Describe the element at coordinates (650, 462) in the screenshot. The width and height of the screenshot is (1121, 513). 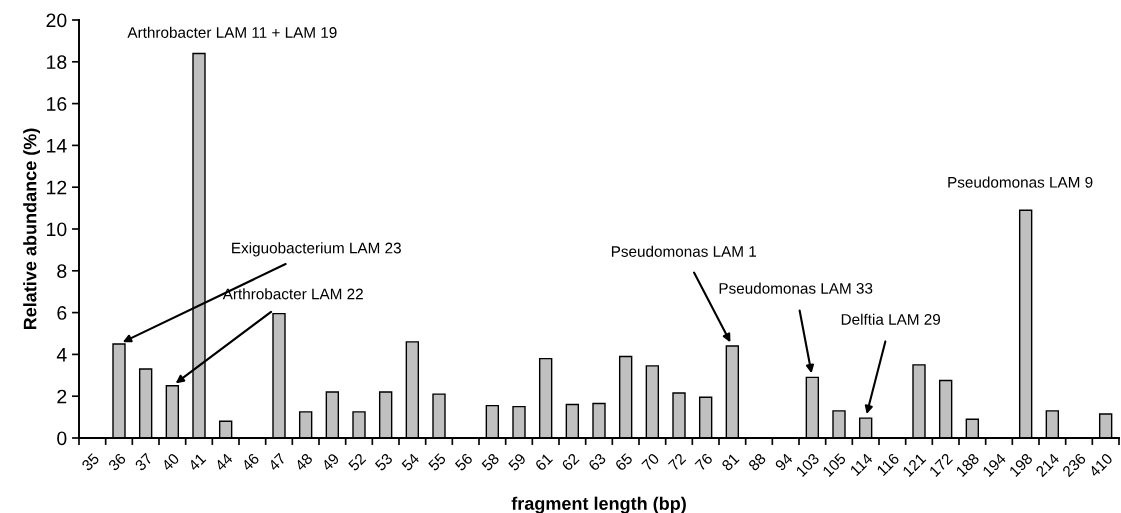
I see `x-tick-label: 70` at that location.